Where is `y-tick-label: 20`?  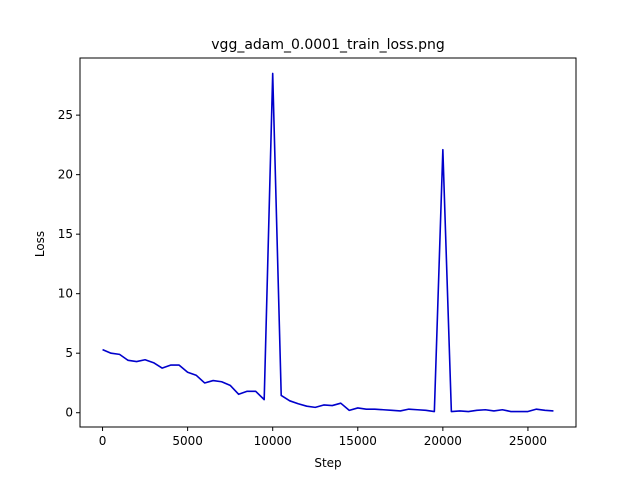
y-tick-label: 20 is located at coordinates (65, 175).